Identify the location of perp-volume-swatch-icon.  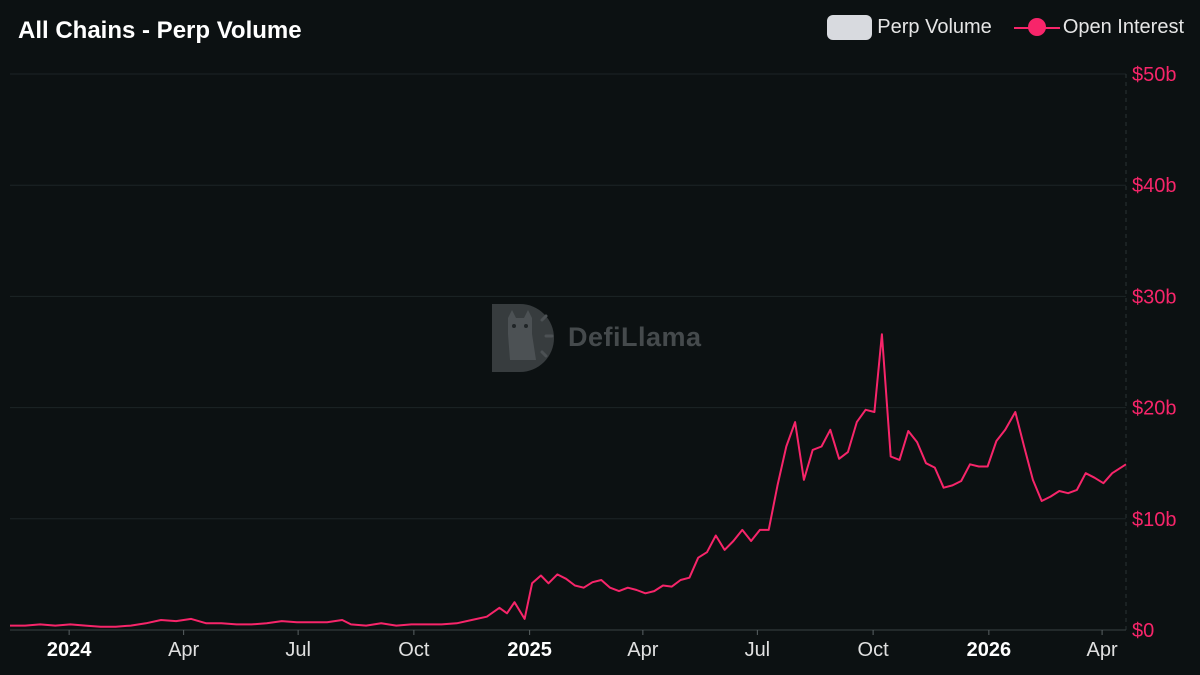
(850, 27).